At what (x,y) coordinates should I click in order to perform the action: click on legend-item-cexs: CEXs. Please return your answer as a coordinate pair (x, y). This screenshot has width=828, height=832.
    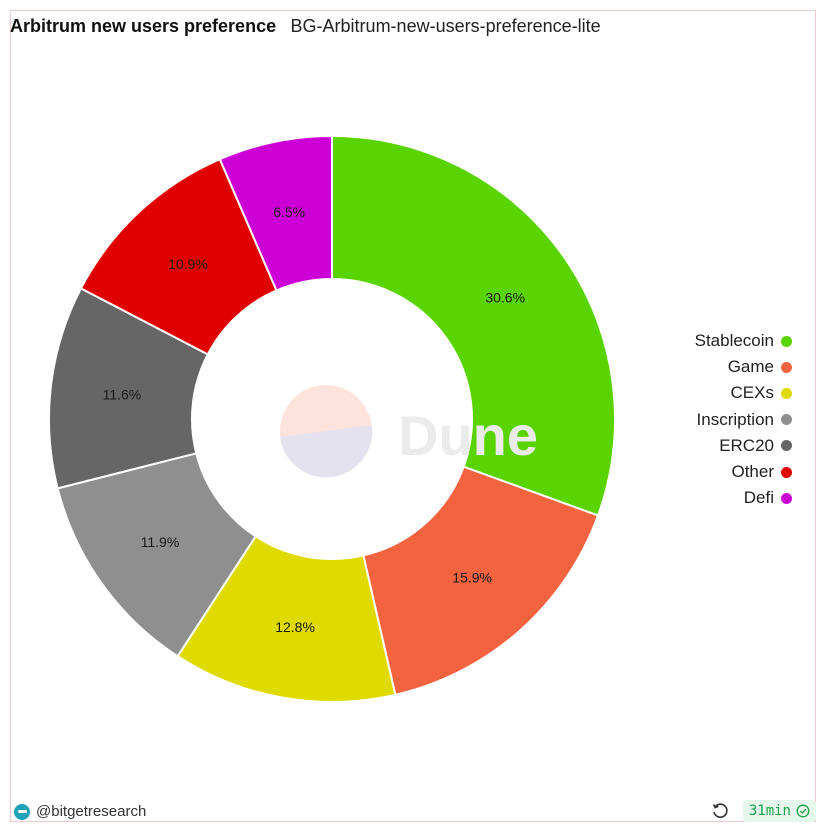
    Looking at the image, I should click on (743, 393).